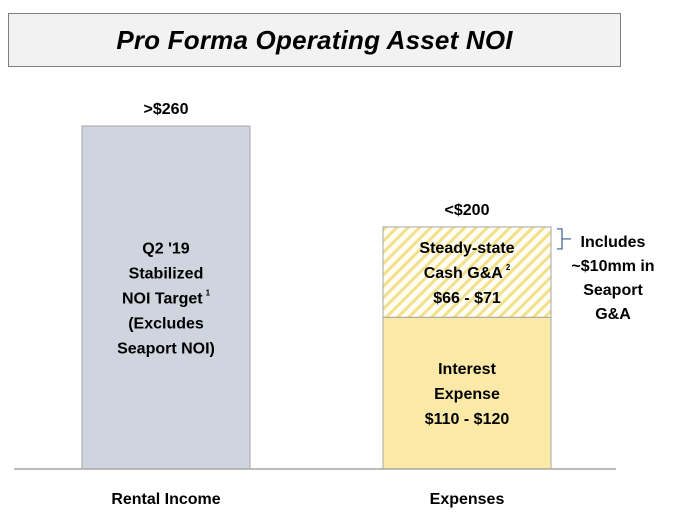 The height and width of the screenshot is (531, 675). What do you see at coordinates (613, 242) in the screenshot?
I see `annotation-line: Includes` at bounding box center [613, 242].